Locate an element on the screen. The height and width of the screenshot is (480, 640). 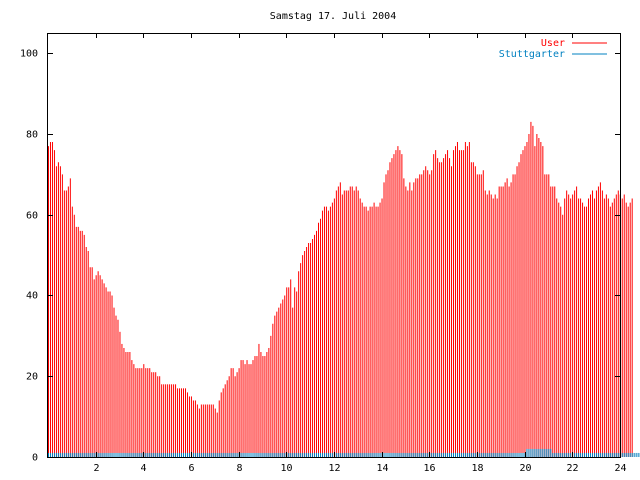
legend: User Stuttgarter is located at coordinates (553, 49).